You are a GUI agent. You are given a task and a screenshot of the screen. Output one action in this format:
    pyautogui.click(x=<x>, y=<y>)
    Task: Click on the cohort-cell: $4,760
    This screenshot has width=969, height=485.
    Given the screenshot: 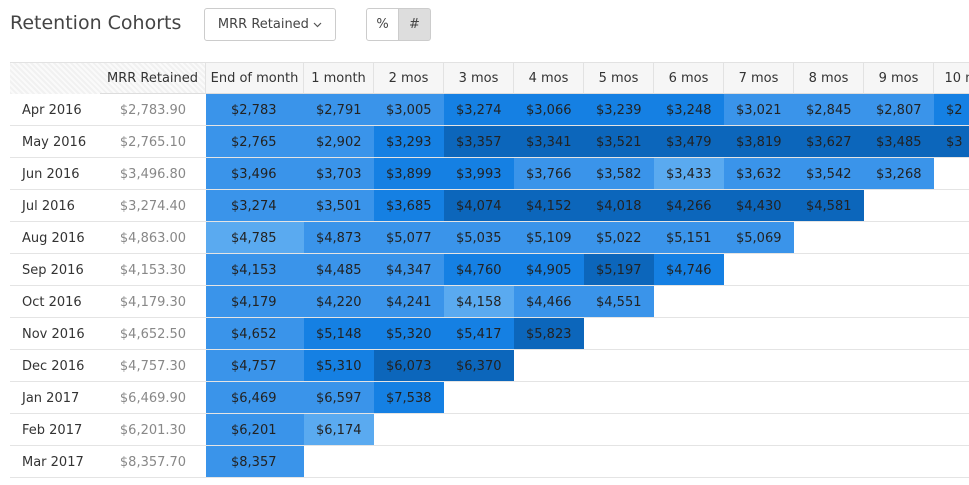 What is the action you would take?
    pyautogui.click(x=479, y=270)
    